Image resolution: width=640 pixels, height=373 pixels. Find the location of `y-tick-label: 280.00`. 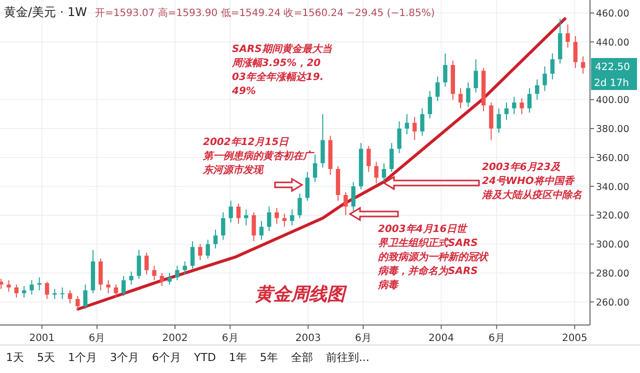

y-tick-label: 280.00 is located at coordinates (613, 274).